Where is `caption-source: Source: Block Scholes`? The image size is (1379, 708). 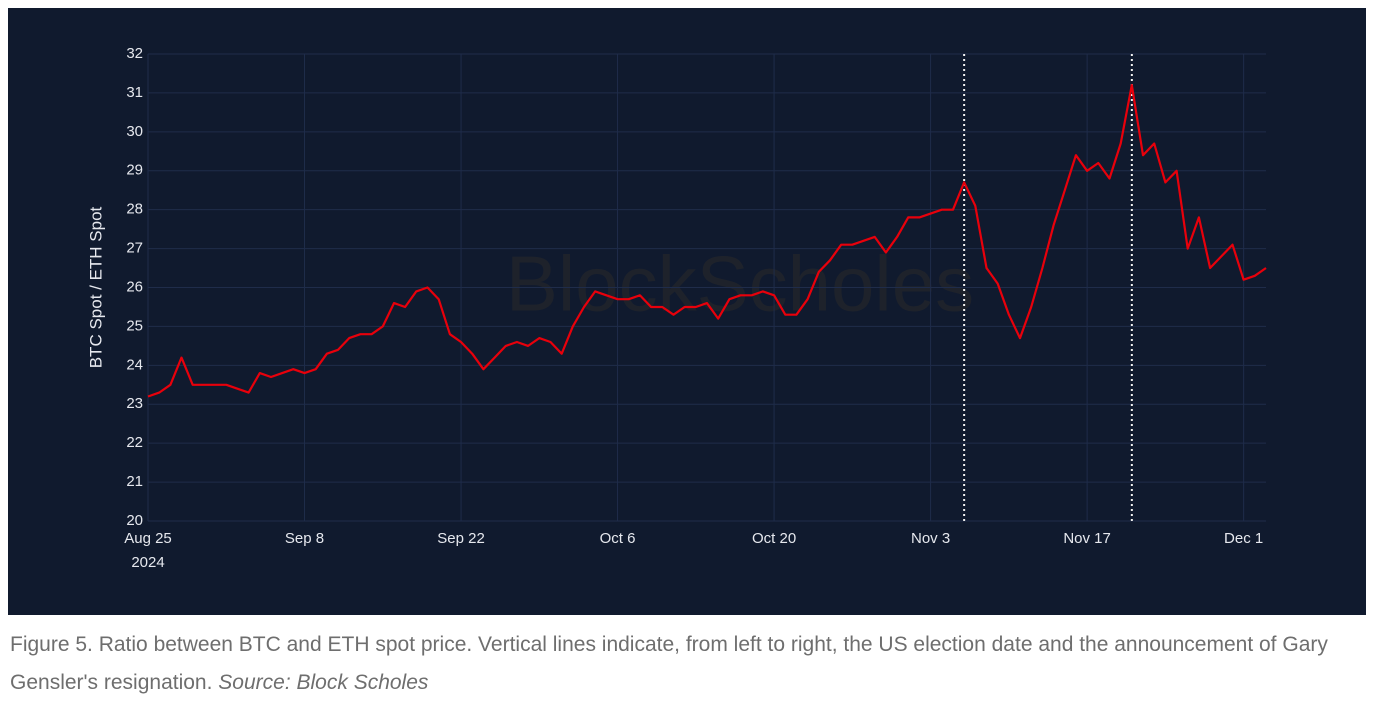
caption-source: Source: Block Scholes is located at coordinates (323, 682).